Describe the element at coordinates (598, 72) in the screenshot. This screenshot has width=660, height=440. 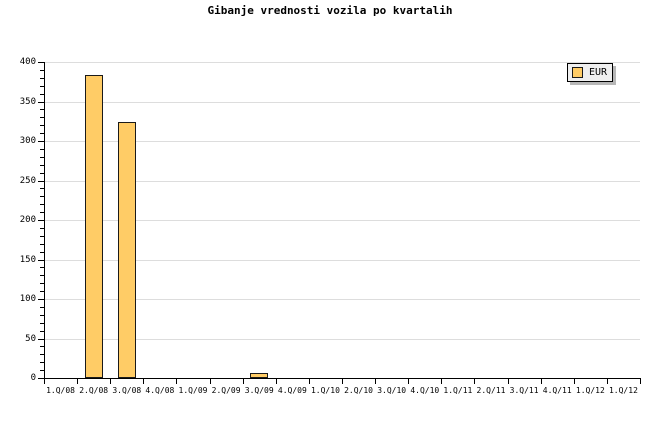
I see `legend-label-eur: EUR` at that location.